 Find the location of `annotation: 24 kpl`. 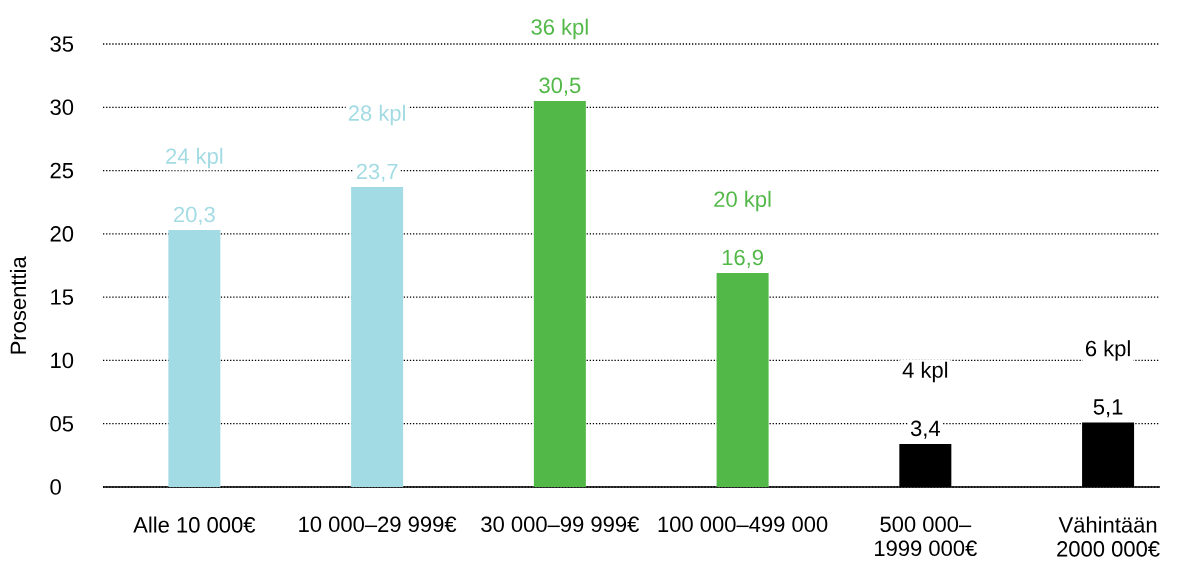

annotation: 24 kpl is located at coordinates (194, 158).